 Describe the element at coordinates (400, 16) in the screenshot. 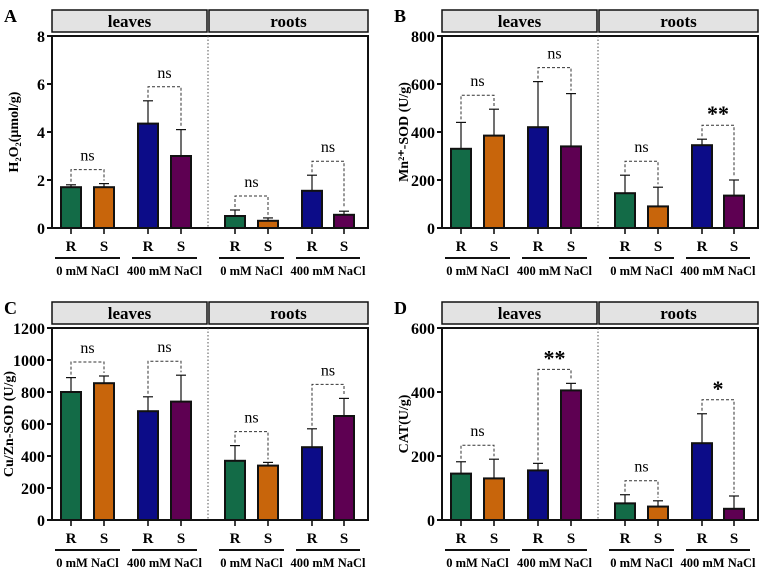

I see `panel-letter: B` at that location.